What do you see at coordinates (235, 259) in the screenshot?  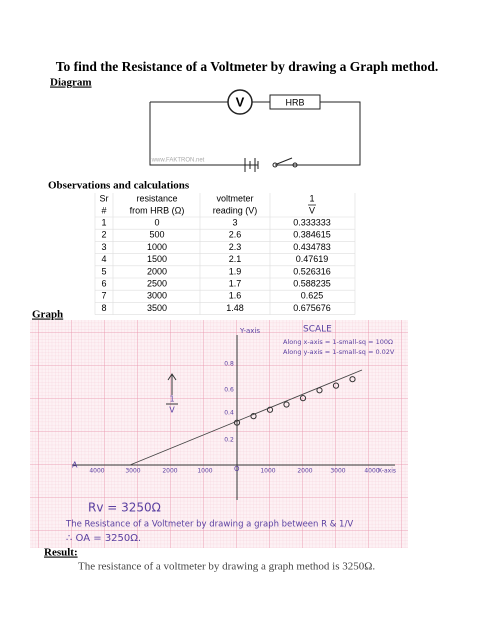 I see `cell: 2.1` at bounding box center [235, 259].